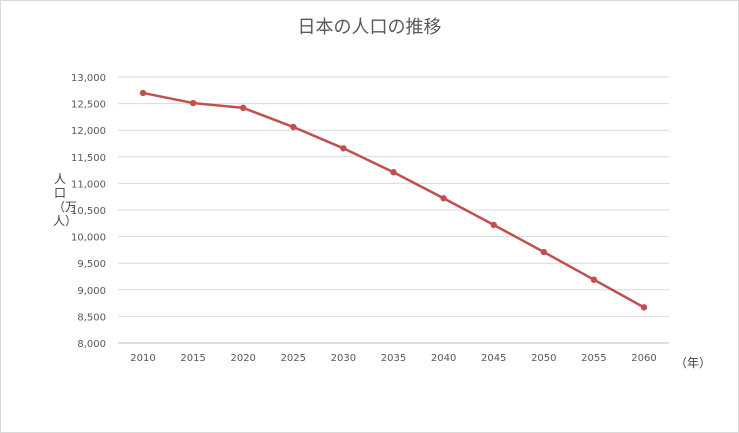 The image size is (739, 433). I want to click on x-axis-unit-label: （年）, so click(693, 363).